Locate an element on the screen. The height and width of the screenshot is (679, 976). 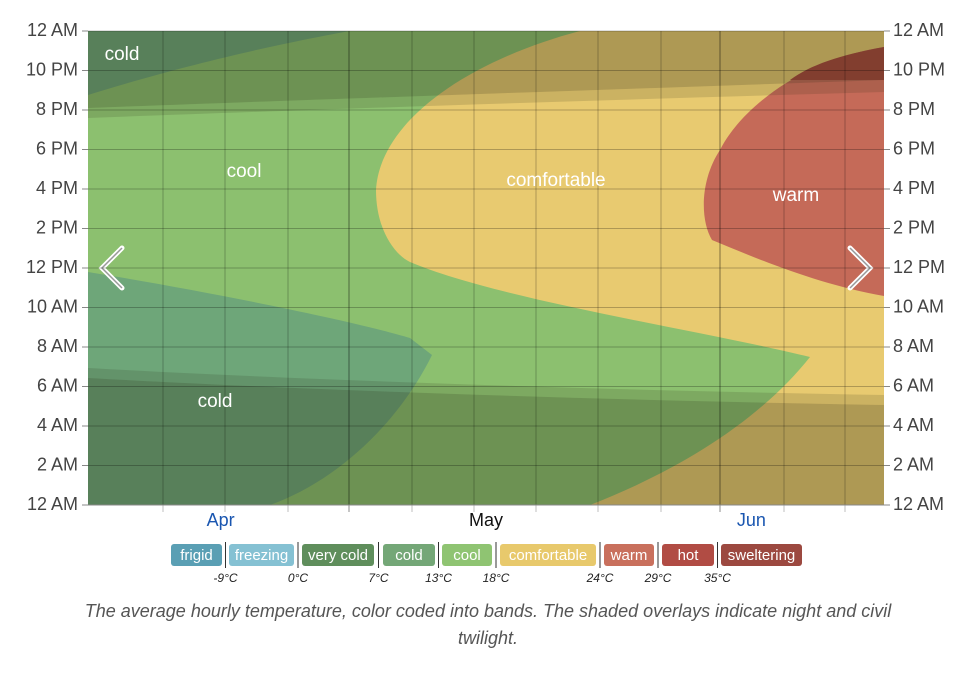
legend-label: comfortable is located at coordinates (548, 555).